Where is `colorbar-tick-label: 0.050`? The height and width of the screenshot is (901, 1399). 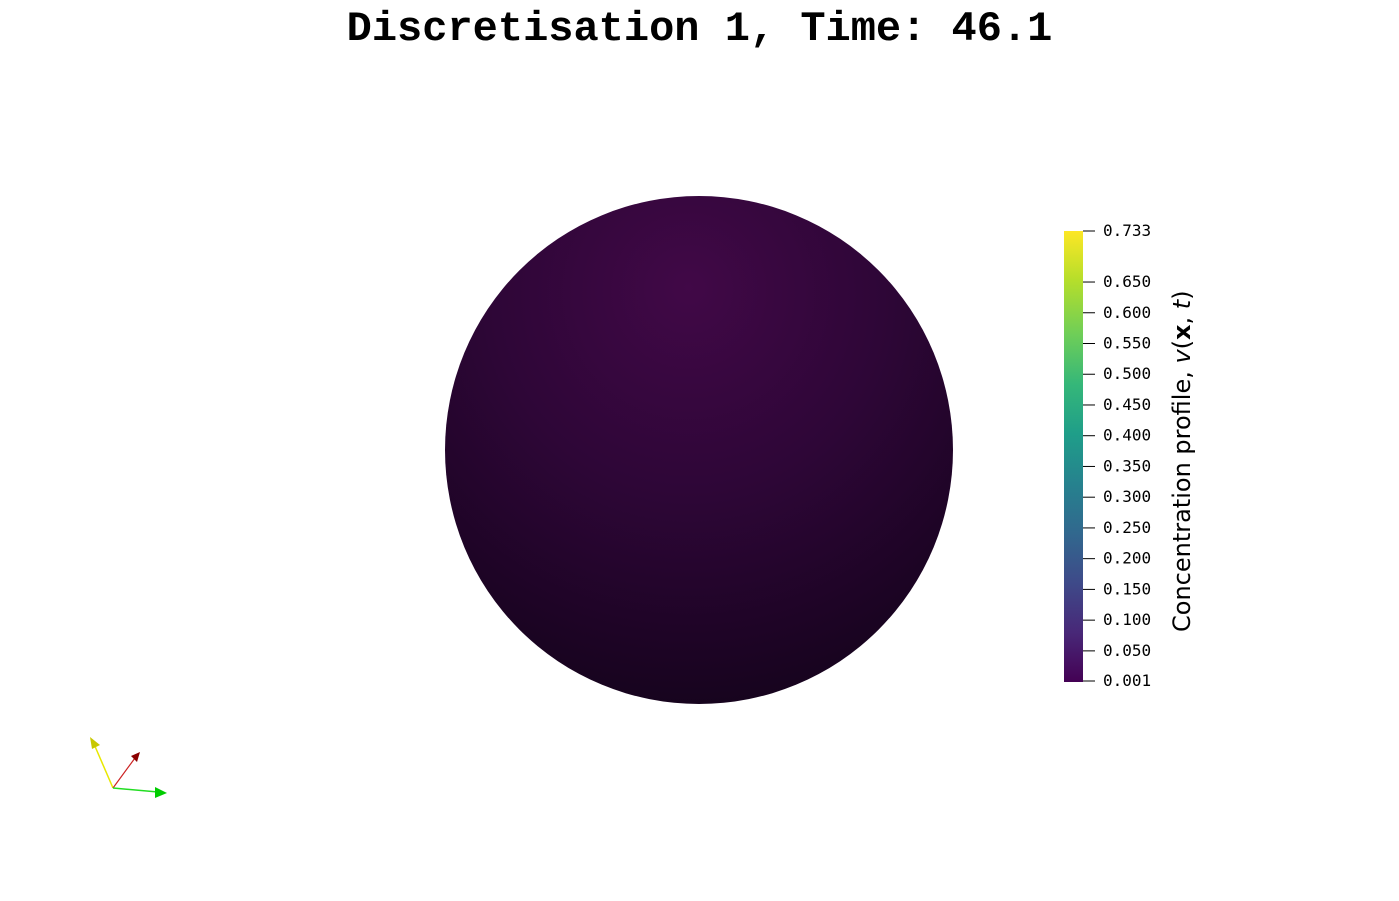 colorbar-tick-label: 0.050 is located at coordinates (1127, 650).